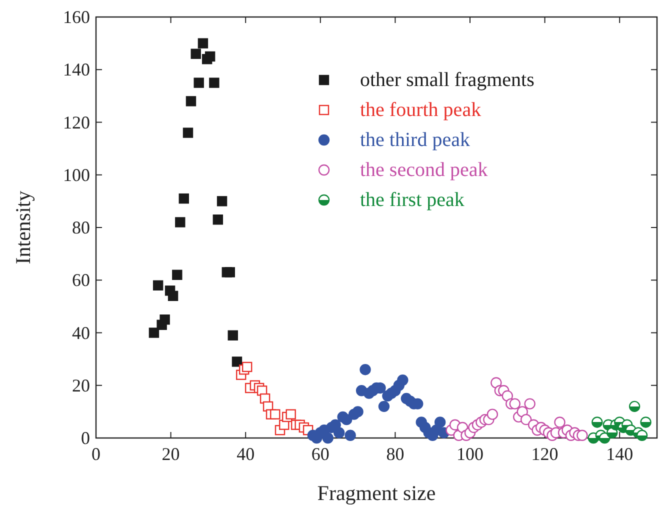  Describe the element at coordinates (412, 200) in the screenshot. I see `legend-label: the first peak` at that location.